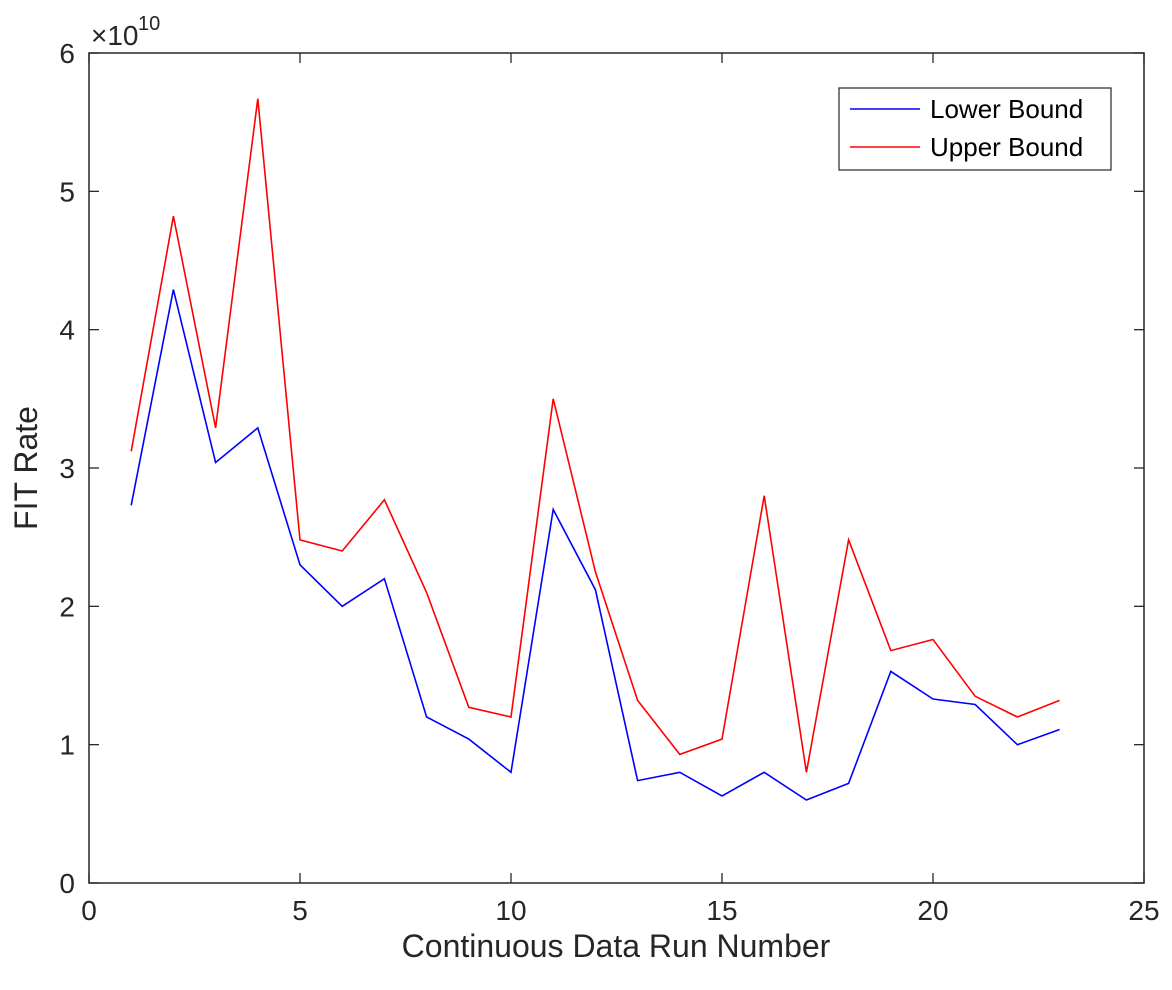  I want to click on x-tick-label: 25, so click(1143, 910).